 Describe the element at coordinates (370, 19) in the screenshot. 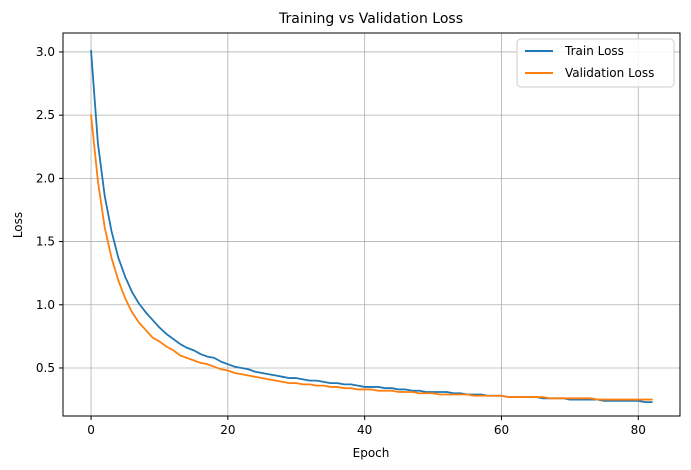

I see `chart-title: Training vs Validation Loss` at that location.